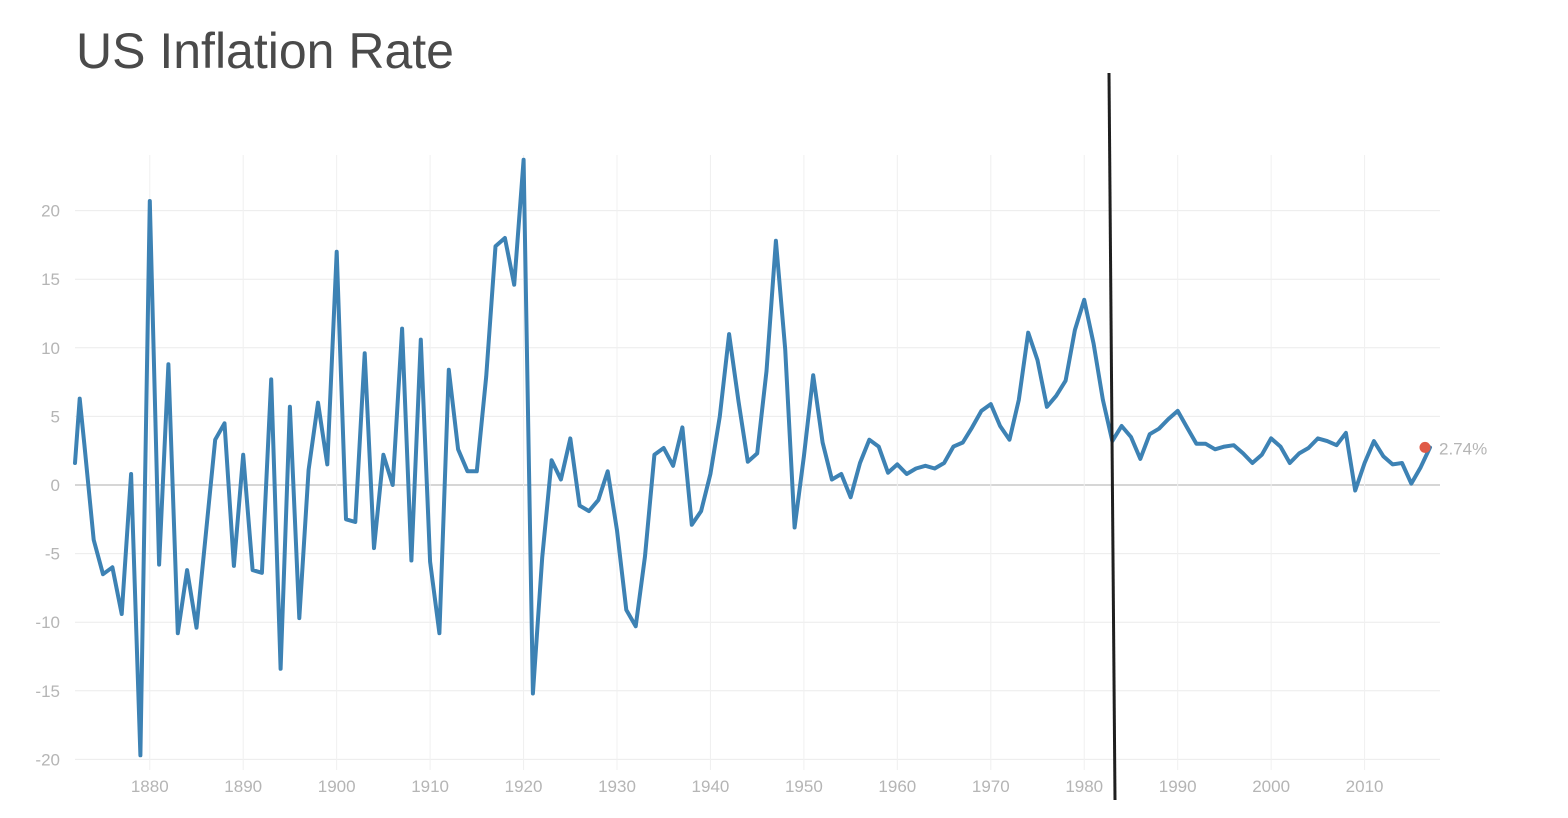  What do you see at coordinates (50, 279) in the screenshot?
I see `y-tick-label: 15` at bounding box center [50, 279].